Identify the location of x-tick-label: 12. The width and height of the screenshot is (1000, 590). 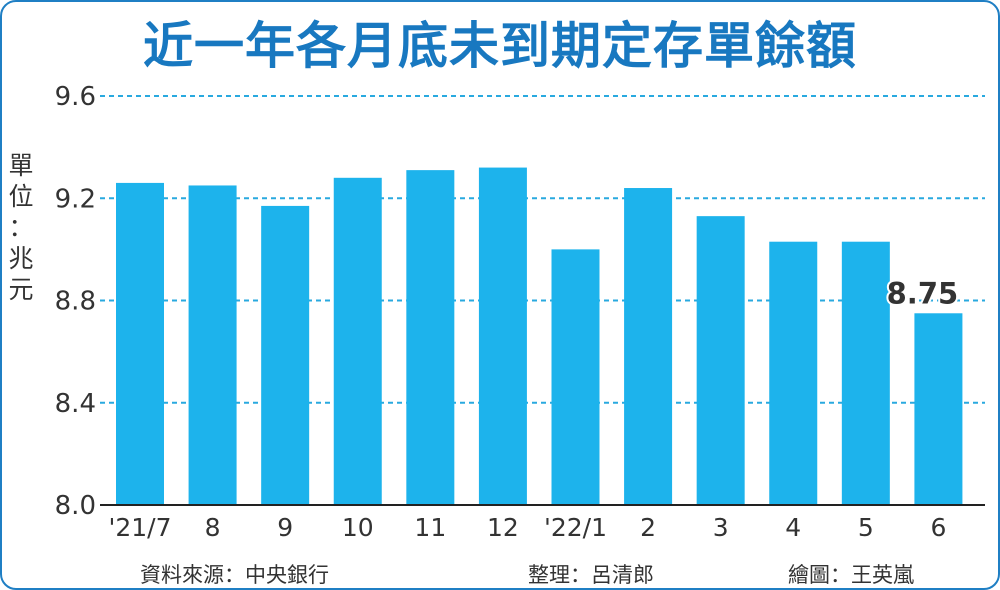
(503, 527).